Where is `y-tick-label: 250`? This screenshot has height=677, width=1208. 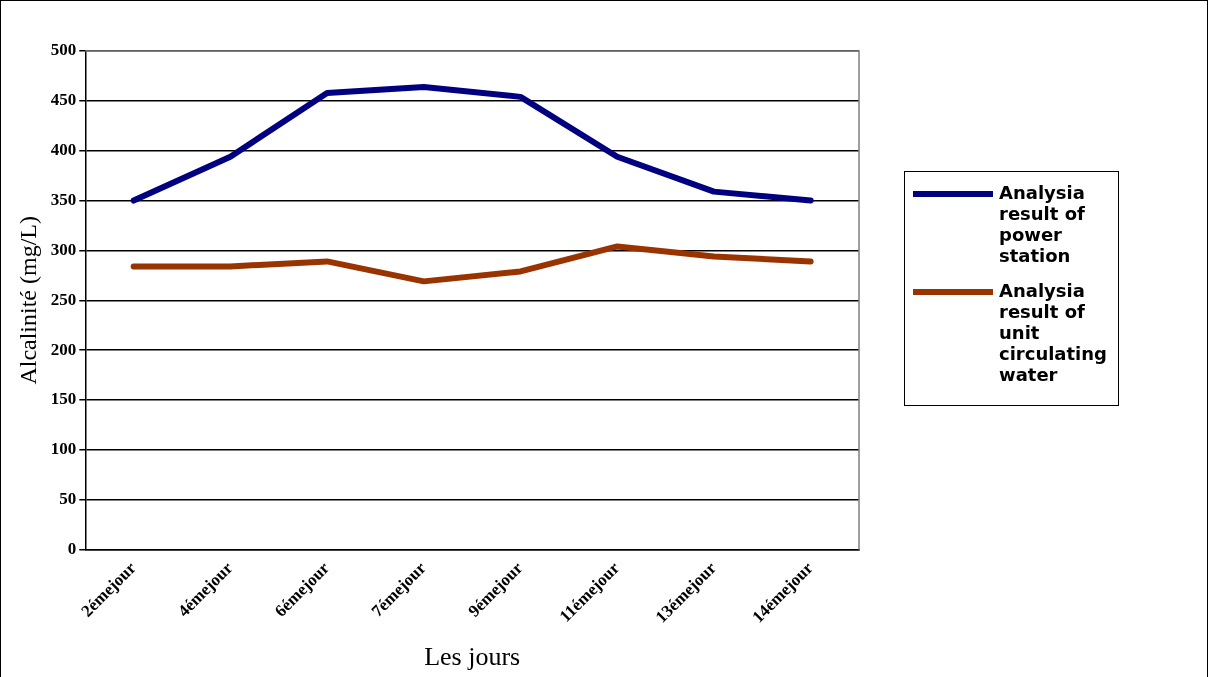 y-tick-label: 250 is located at coordinates (63, 299).